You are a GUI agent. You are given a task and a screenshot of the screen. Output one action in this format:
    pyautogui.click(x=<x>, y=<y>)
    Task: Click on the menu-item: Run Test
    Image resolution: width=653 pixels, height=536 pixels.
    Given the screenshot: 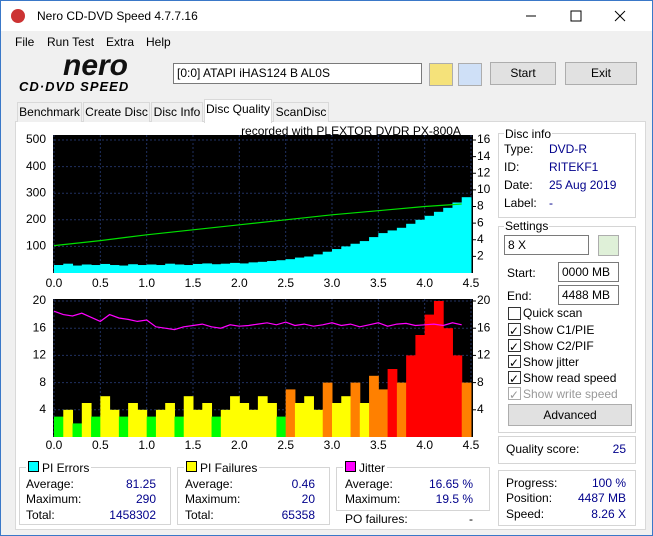 What is the action you would take?
    pyautogui.click(x=71, y=42)
    